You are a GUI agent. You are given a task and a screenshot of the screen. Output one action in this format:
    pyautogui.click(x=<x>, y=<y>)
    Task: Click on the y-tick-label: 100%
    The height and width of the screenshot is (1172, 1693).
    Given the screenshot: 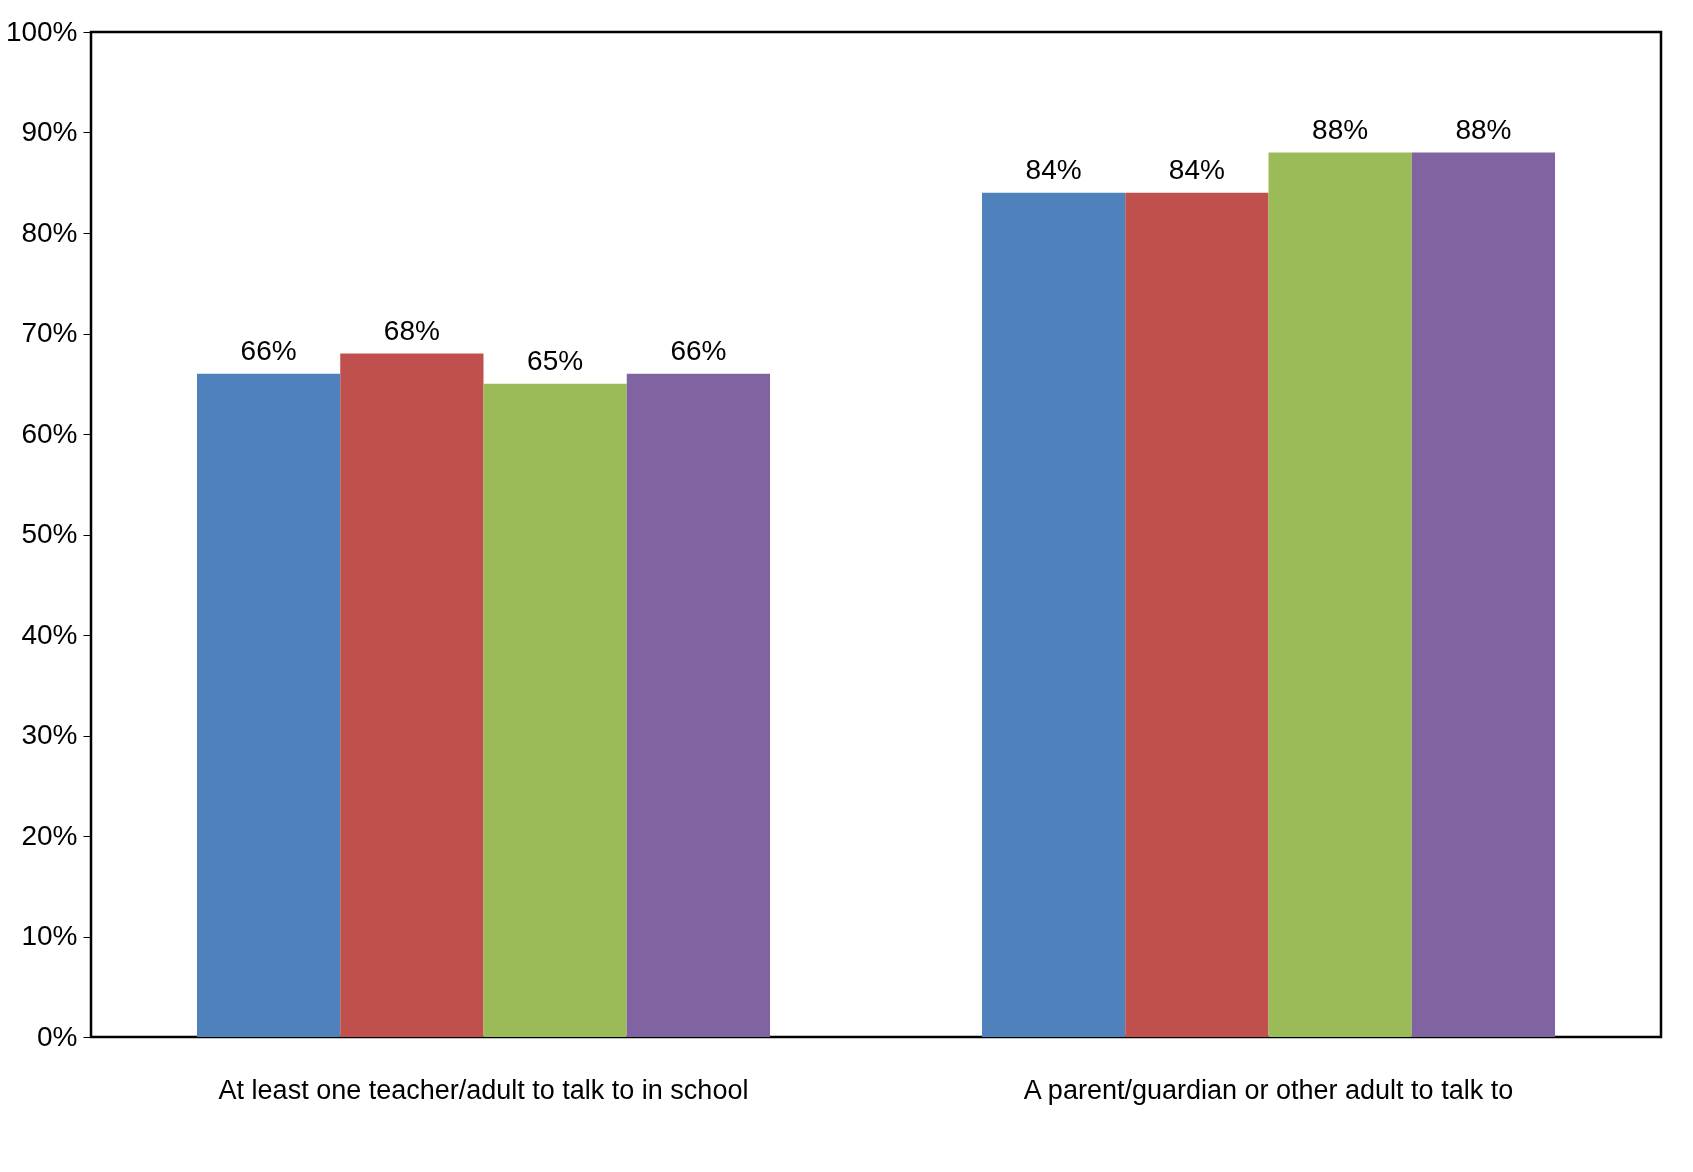 What is the action you would take?
    pyautogui.click(x=41, y=31)
    